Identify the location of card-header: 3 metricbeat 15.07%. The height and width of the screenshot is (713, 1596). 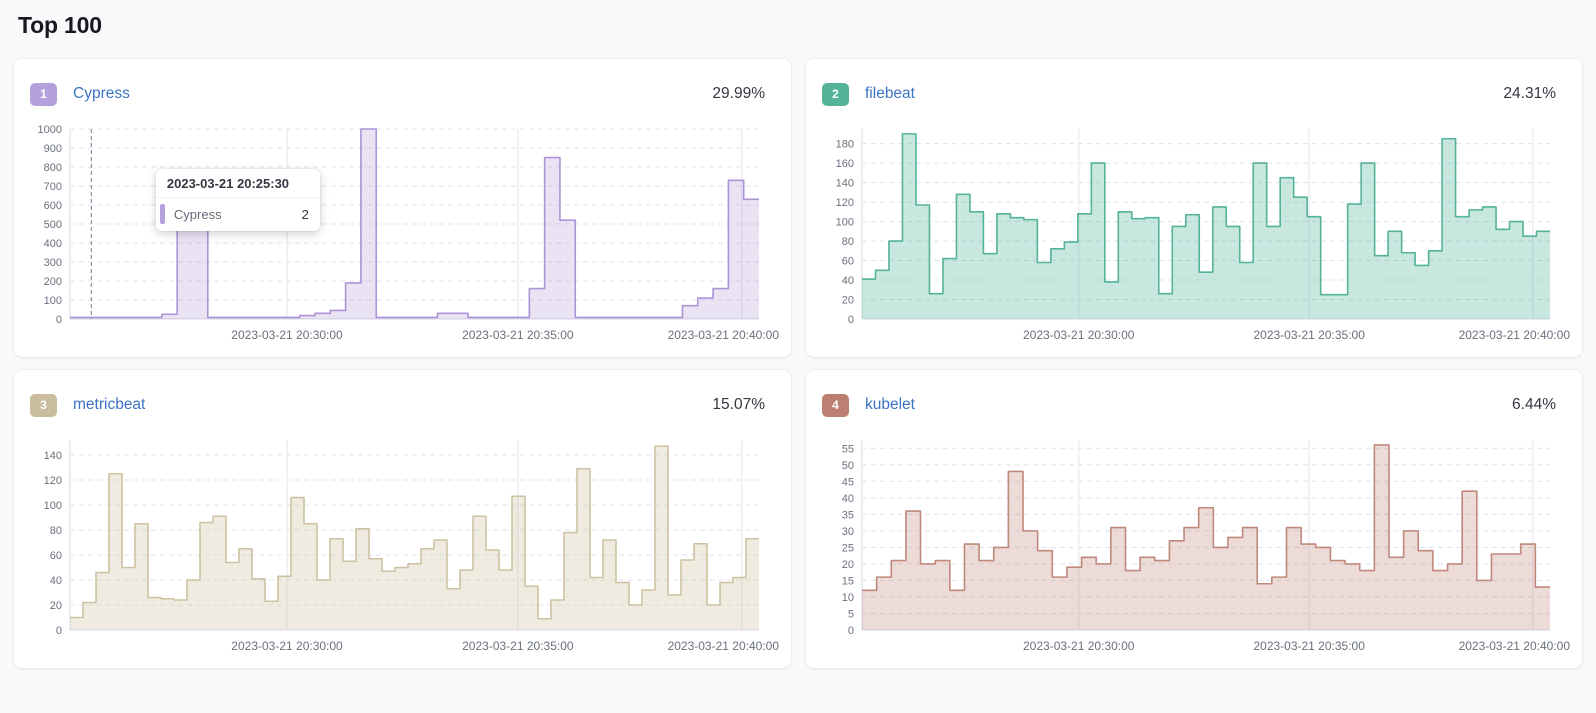
(401, 405).